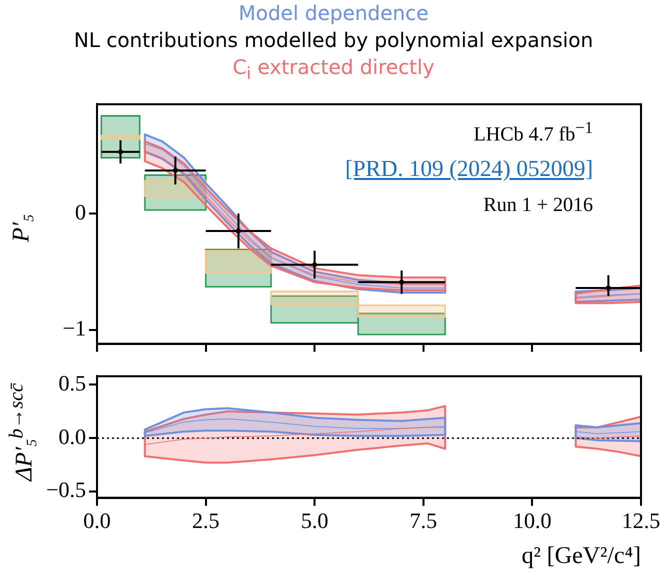  I want to click on annotation: LHCb 4.7 fb$^{−1}$, so click(533, 132).